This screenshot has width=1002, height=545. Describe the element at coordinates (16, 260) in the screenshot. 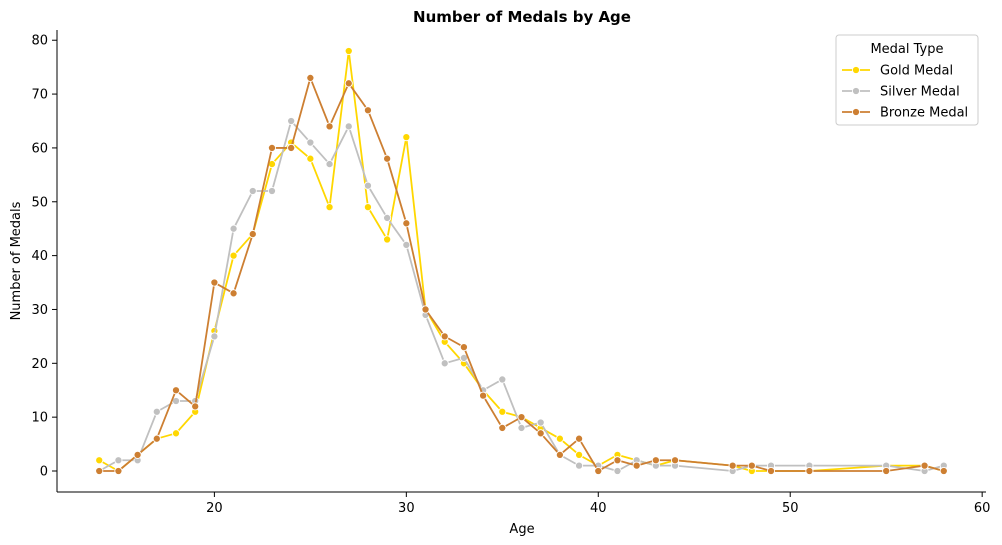

I see `y-axis-label: Number of Medals` at that location.